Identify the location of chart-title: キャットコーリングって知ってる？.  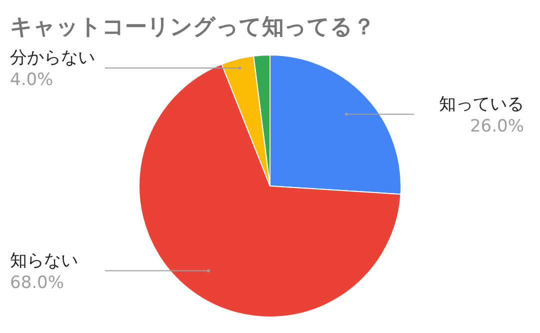
(192, 27).